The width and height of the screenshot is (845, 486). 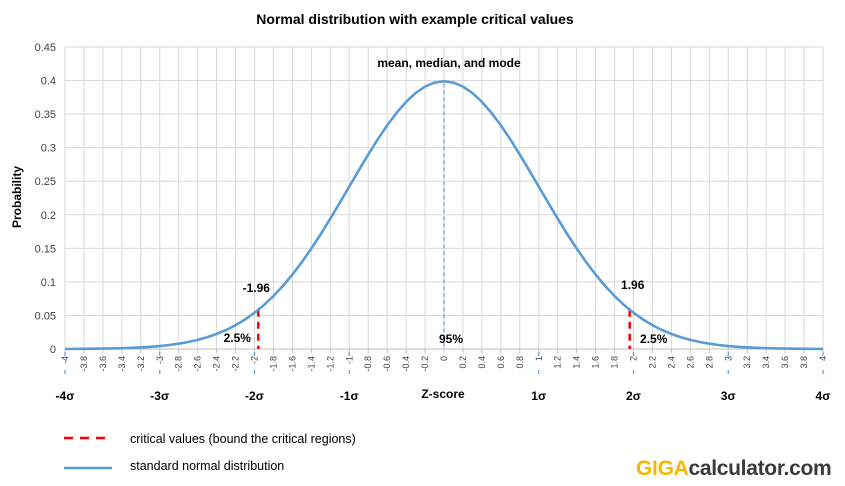 I want to click on x-tick-label: 3, so click(x=728, y=358).